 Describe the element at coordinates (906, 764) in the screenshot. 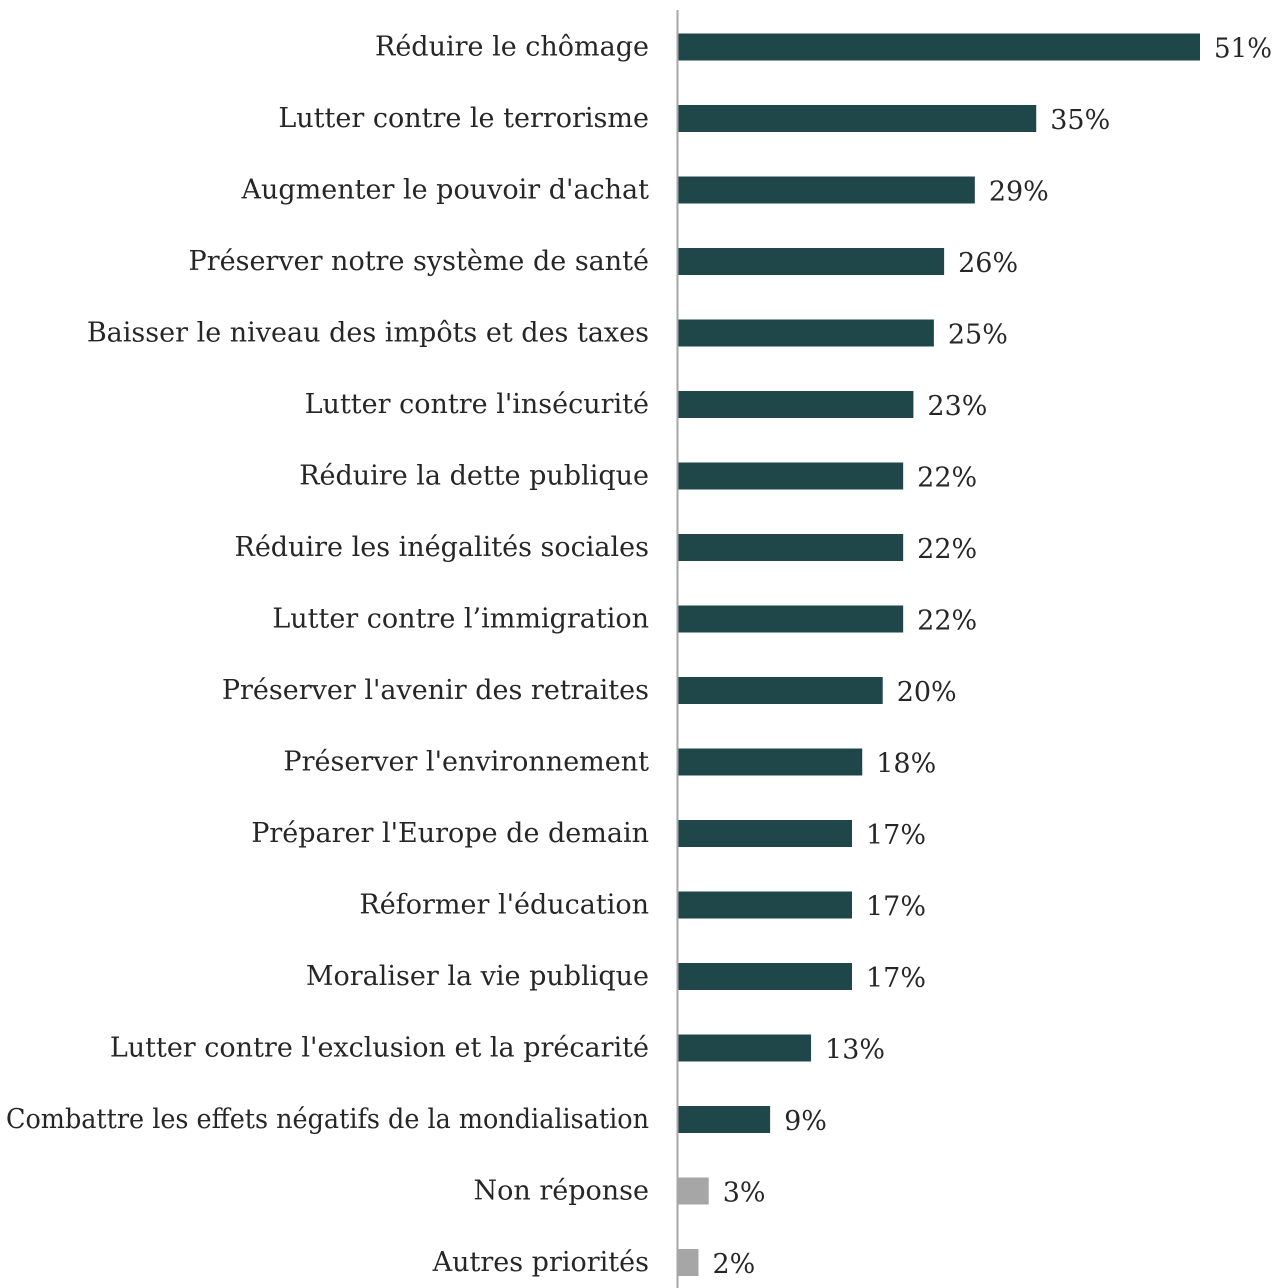

I see `value-label: 18%` at that location.